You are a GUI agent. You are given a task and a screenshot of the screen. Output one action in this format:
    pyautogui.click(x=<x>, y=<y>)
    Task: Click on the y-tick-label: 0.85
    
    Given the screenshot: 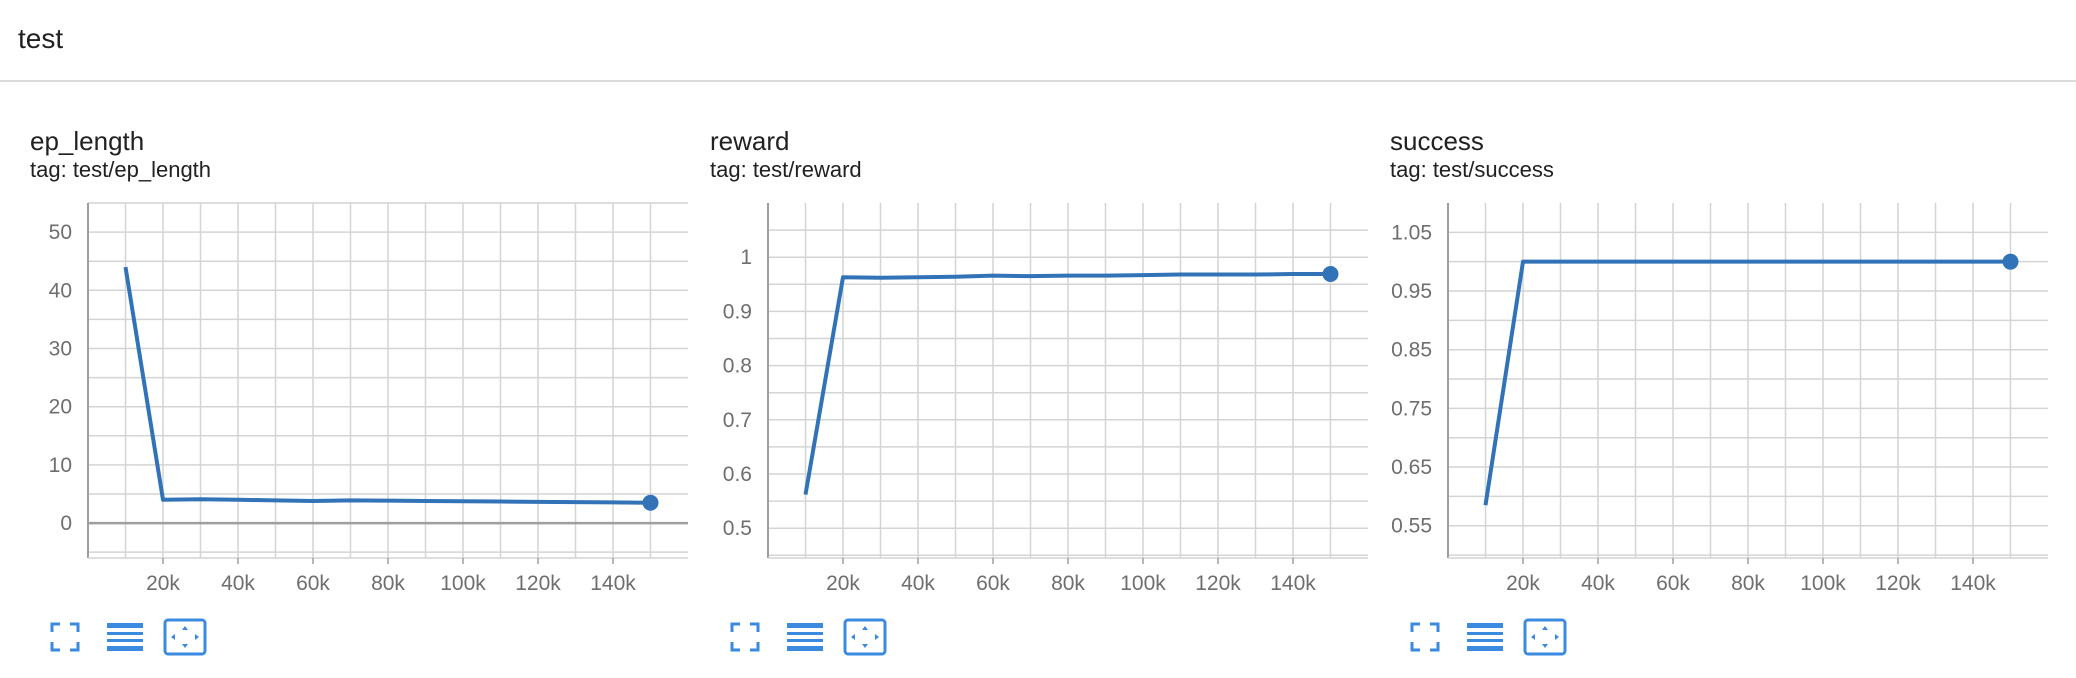 What is the action you would take?
    pyautogui.click(x=1411, y=350)
    